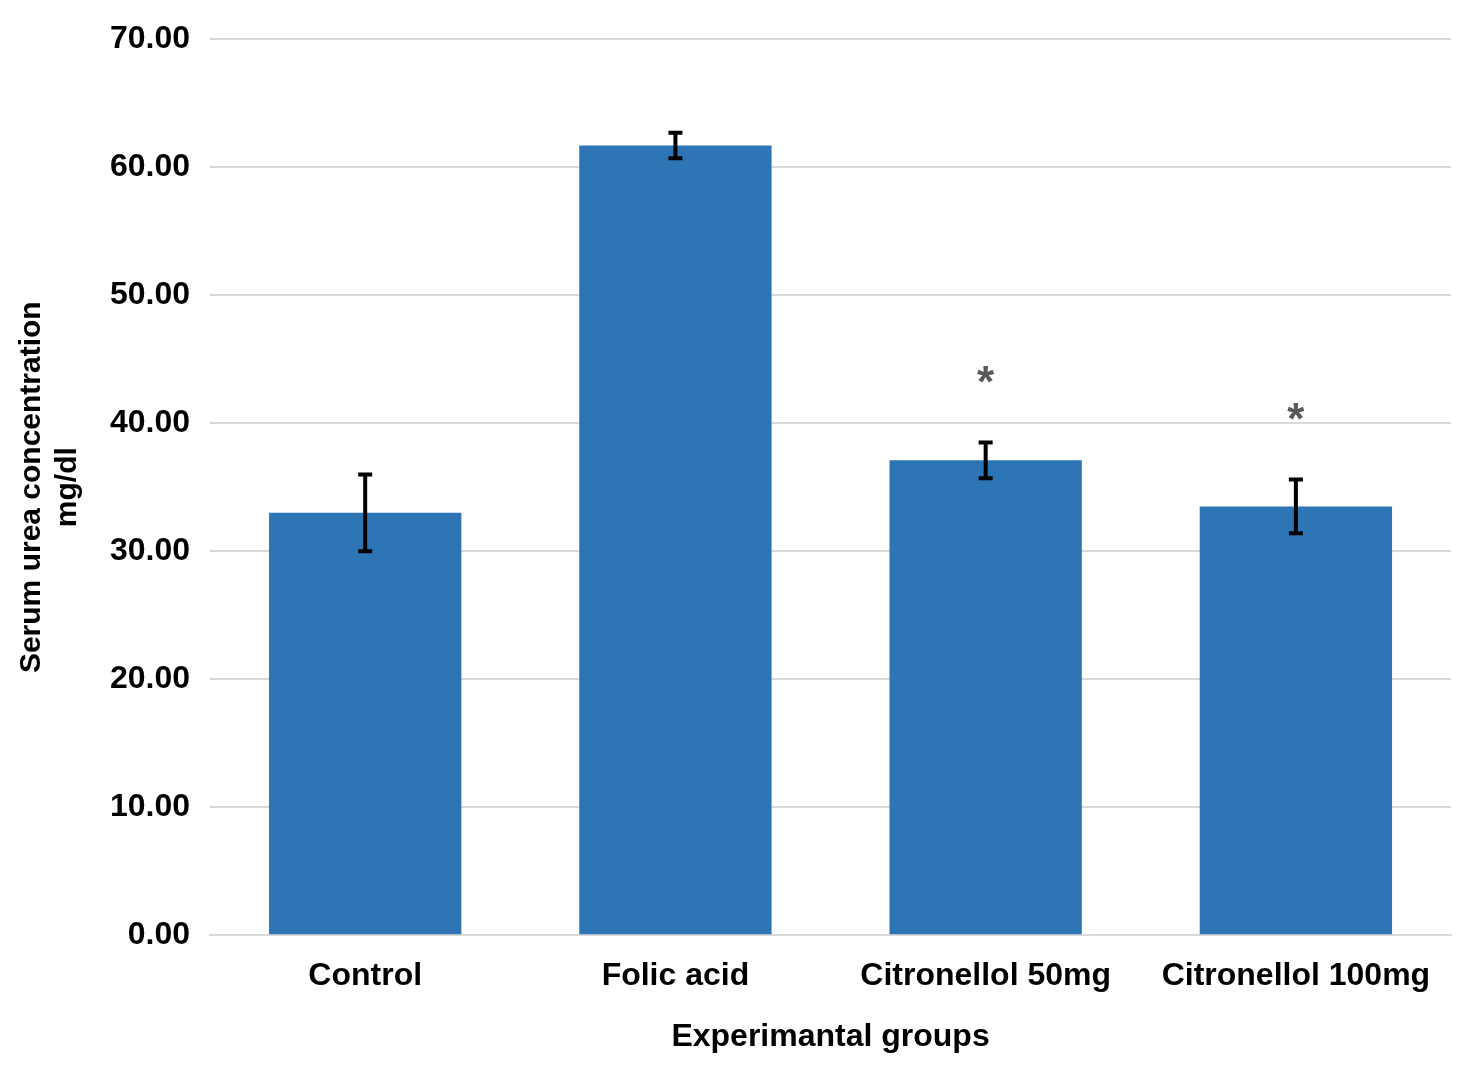 This screenshot has height=1065, width=1461. I want to click on y-tick-label: 0.00, so click(159, 933).